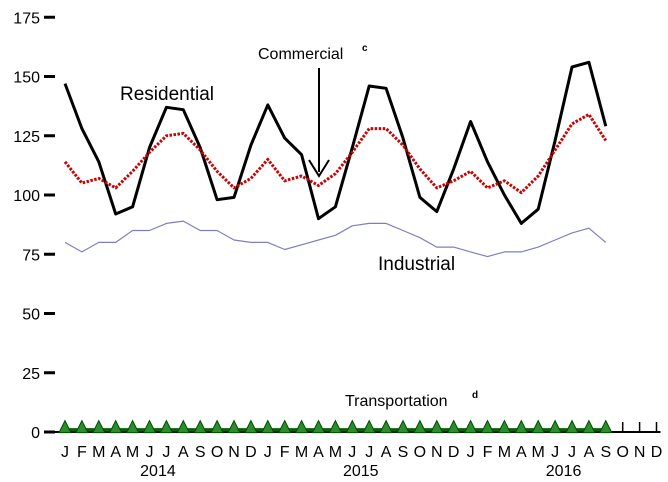 This screenshot has width=668, height=482. What do you see at coordinates (82, 452) in the screenshot?
I see `x-tick-label-1: F` at bounding box center [82, 452].